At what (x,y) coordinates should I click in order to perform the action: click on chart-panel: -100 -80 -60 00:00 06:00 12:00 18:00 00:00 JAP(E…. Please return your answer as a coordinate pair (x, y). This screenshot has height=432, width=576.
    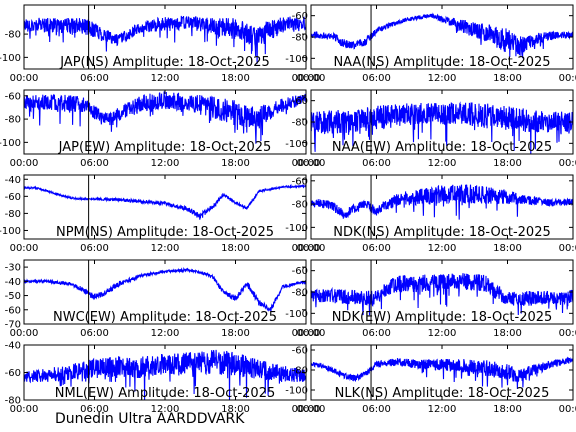
    Looking at the image, I should click on (160, 129).